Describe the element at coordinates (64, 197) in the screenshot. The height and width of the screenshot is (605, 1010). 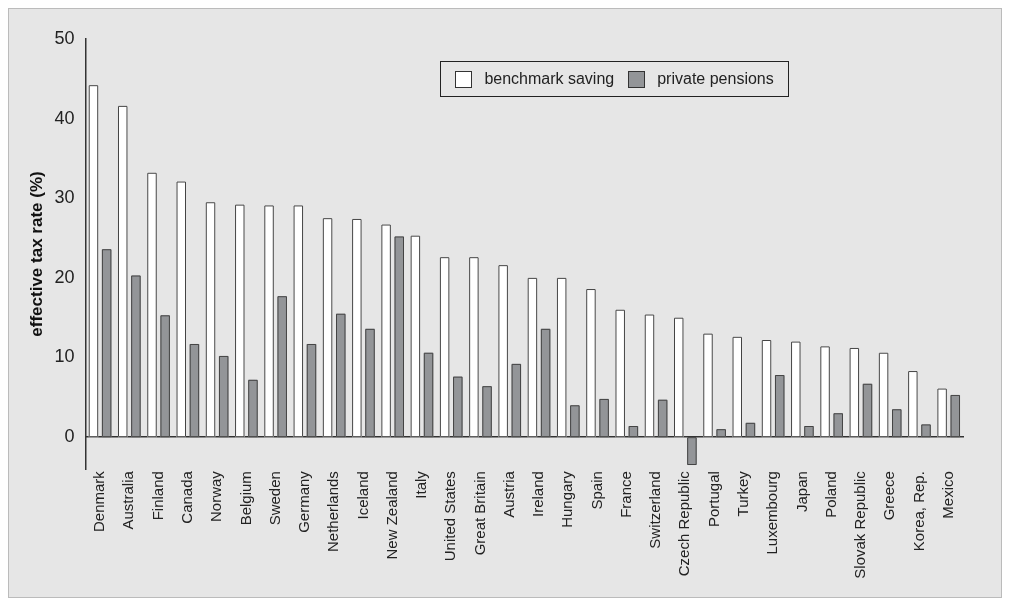
I see `y-tick-label: 30` at that location.